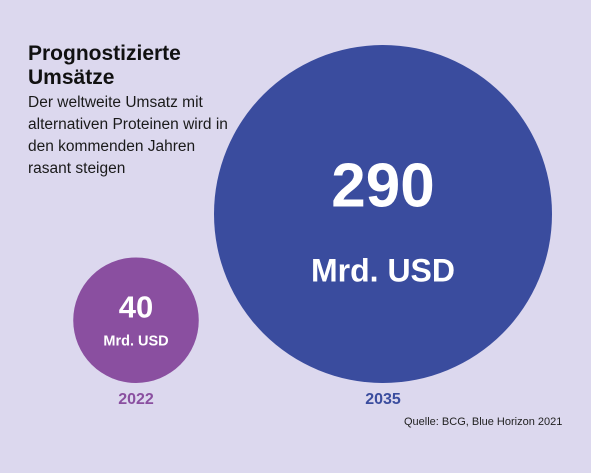 The height and width of the screenshot is (473, 591). Describe the element at coordinates (136, 399) in the screenshot. I see `year-label-2022: 2022` at that location.